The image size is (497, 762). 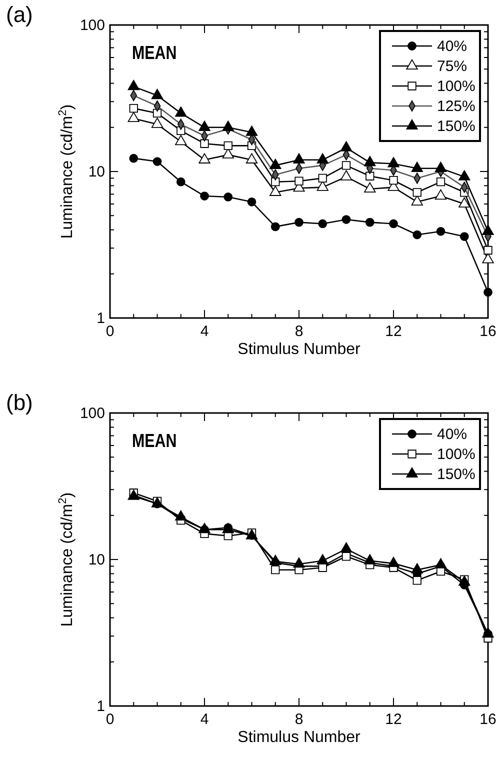 I want to click on legend-label: 75%, so click(x=452, y=66).